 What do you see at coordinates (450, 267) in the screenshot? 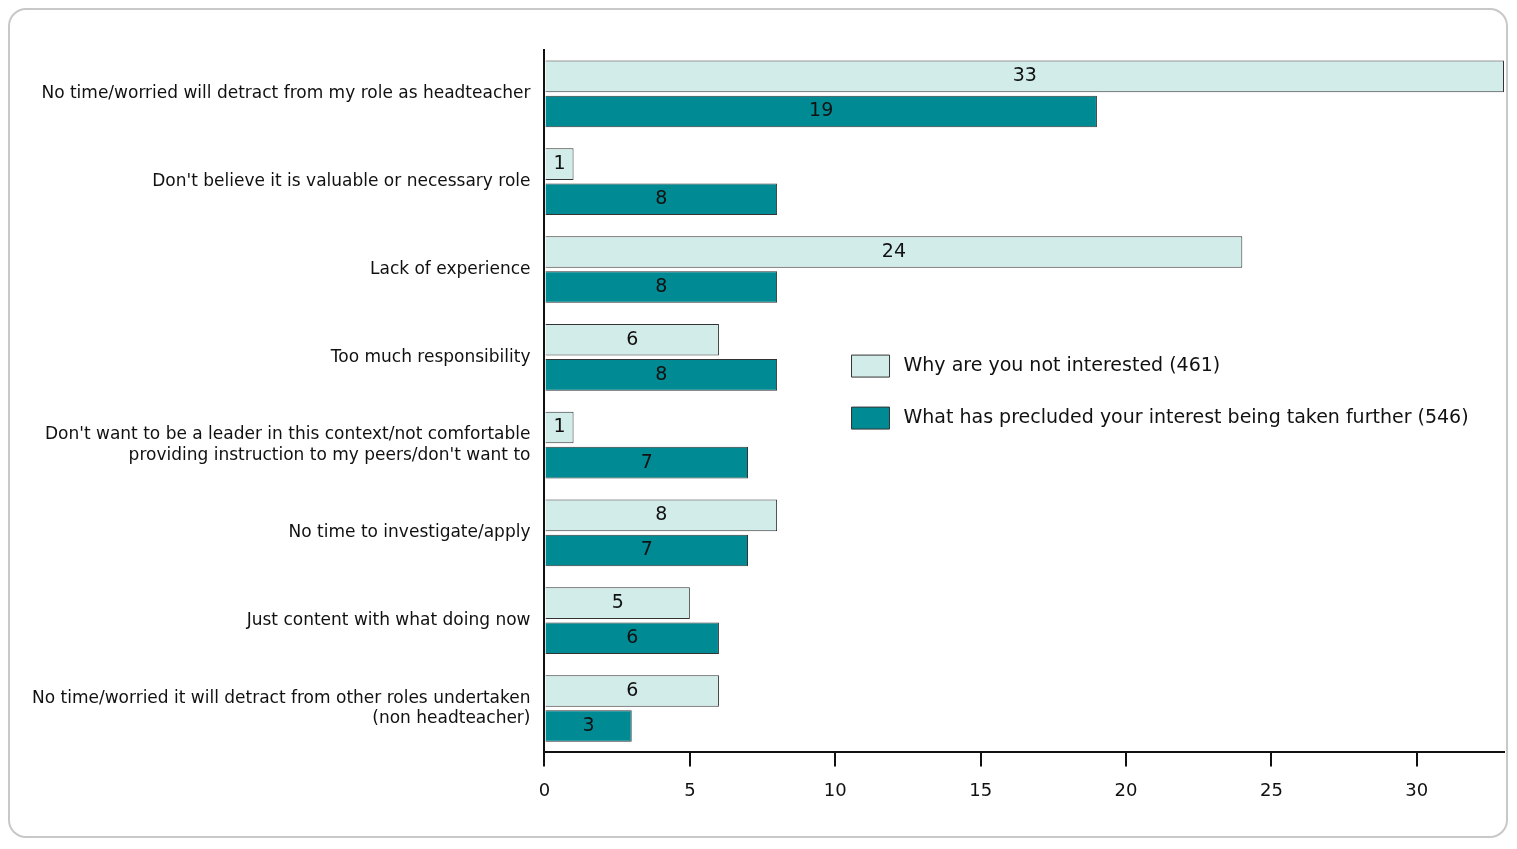
I see `y-tick-label: Lack of experience` at bounding box center [450, 267].